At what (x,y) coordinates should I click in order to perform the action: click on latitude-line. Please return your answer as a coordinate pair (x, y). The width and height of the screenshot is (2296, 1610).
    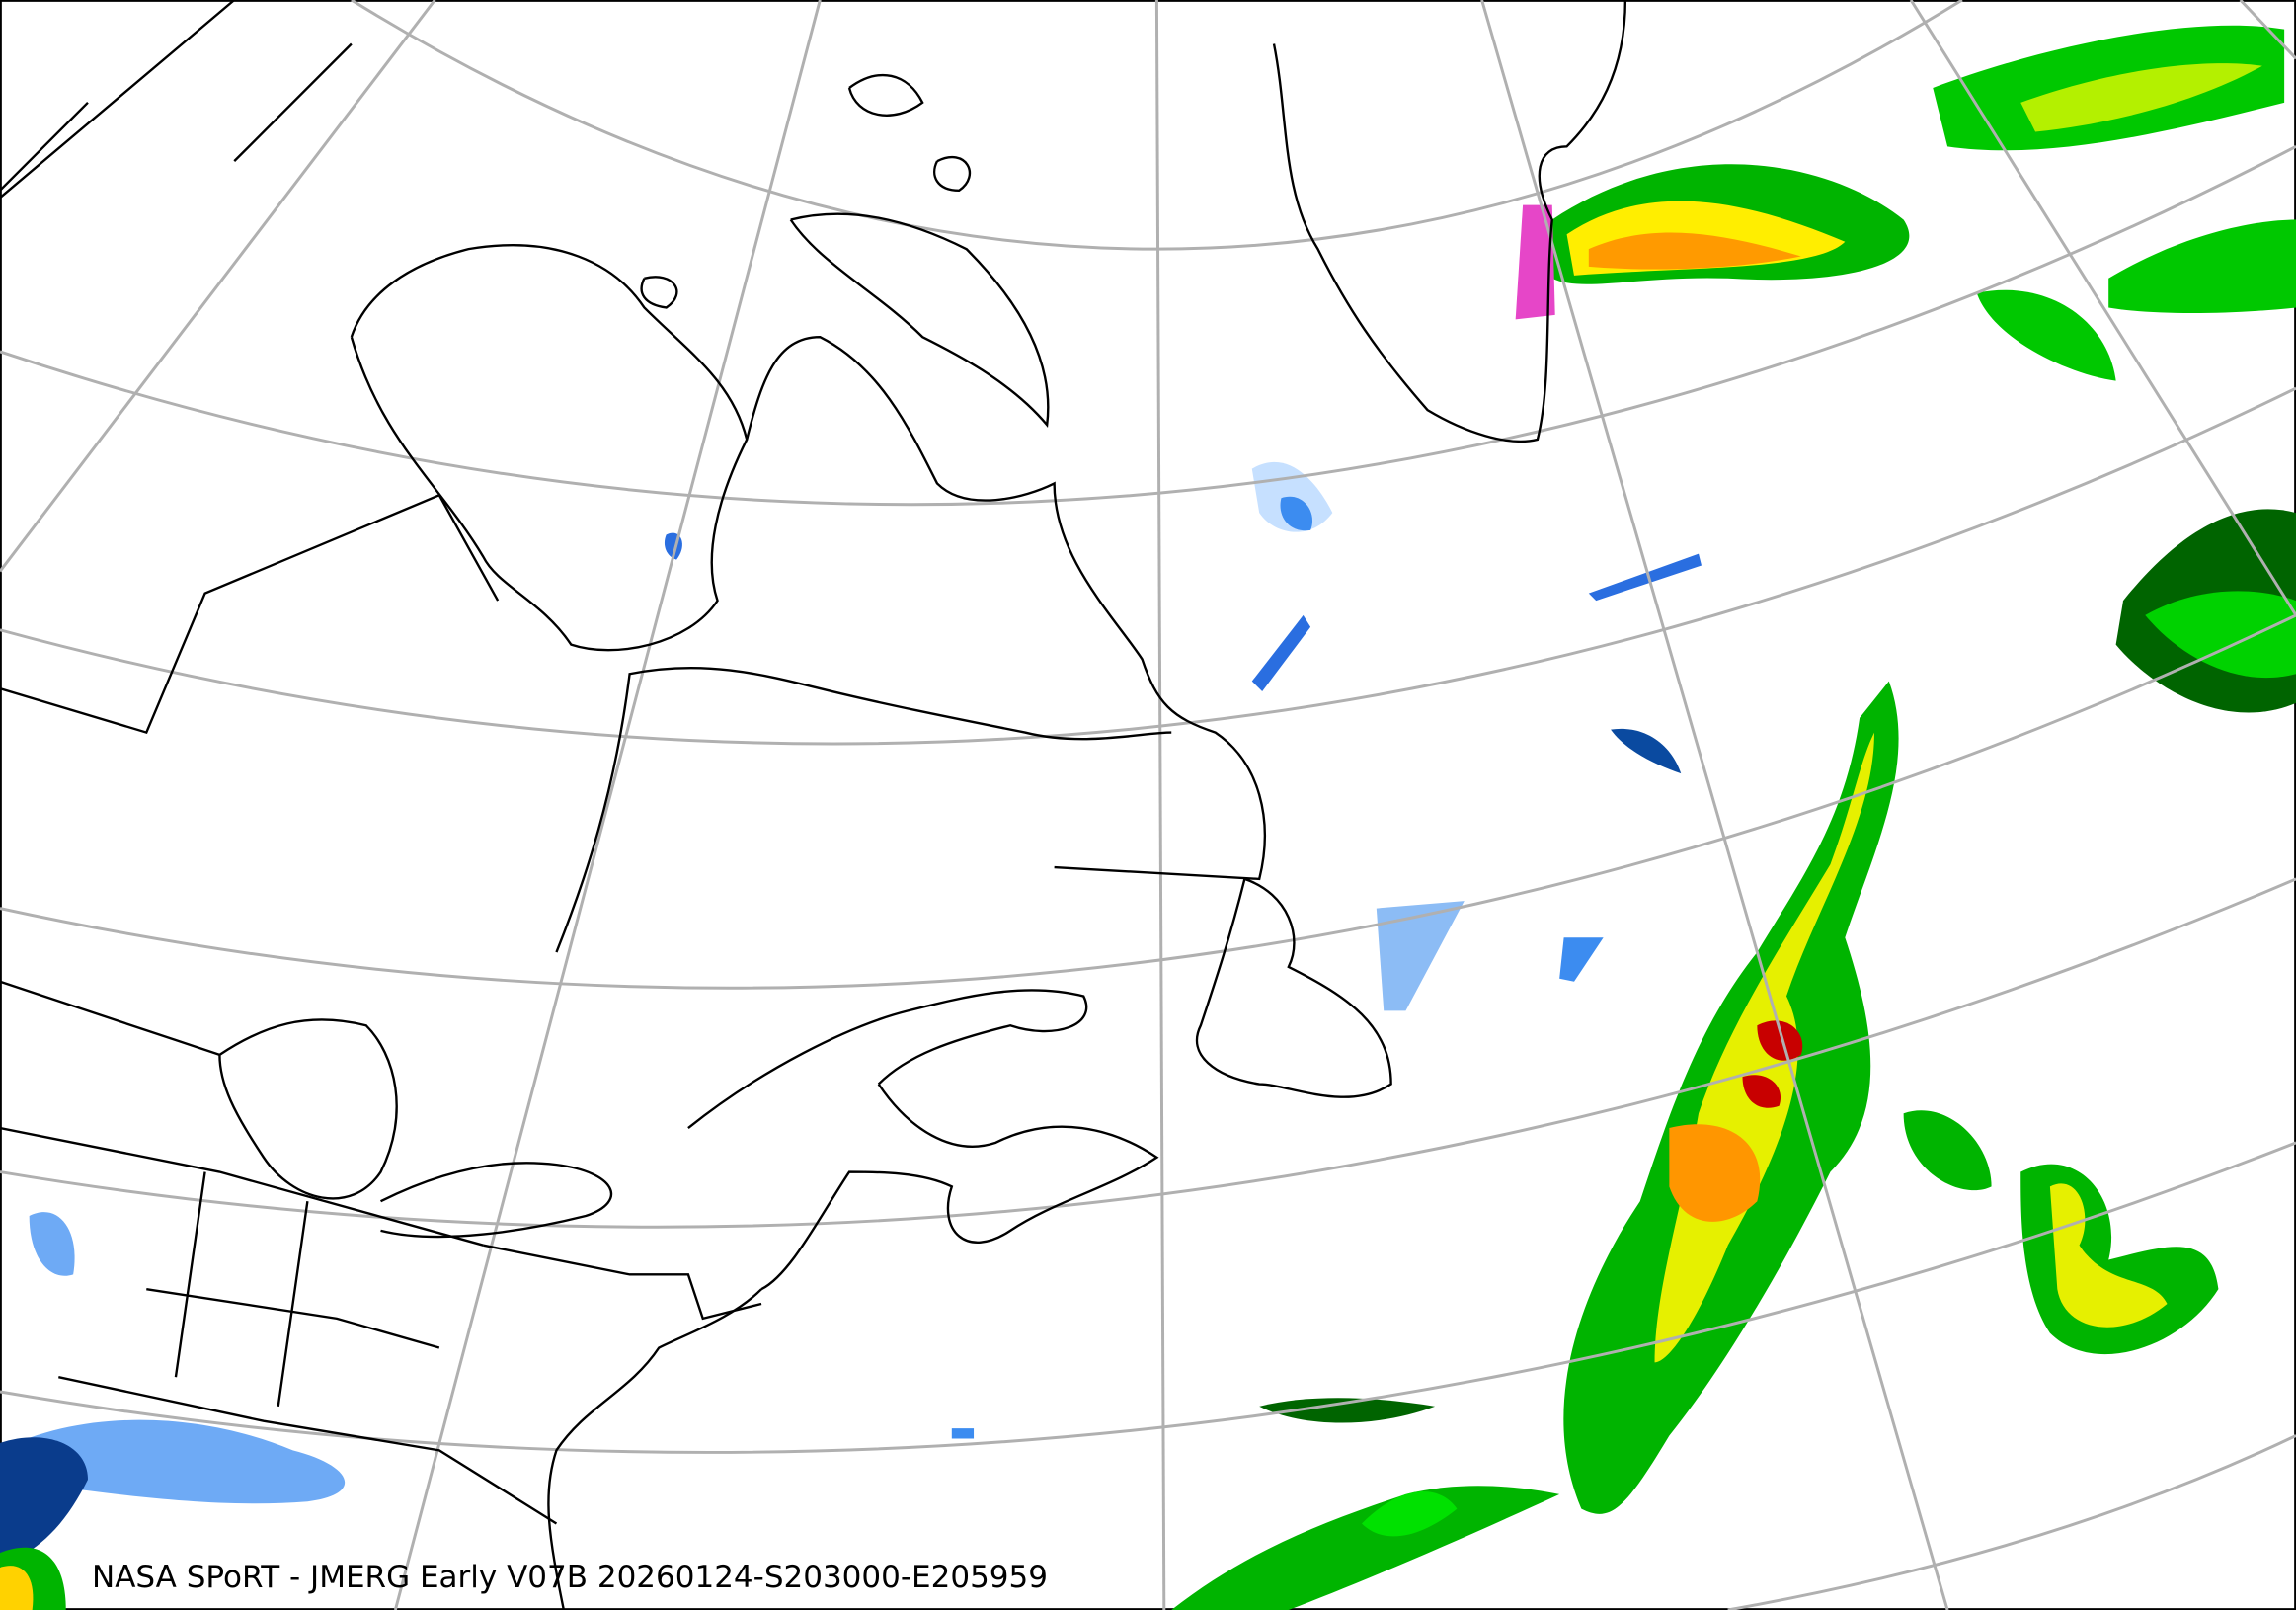
    Looking at the image, I should click on (2012, 1522).